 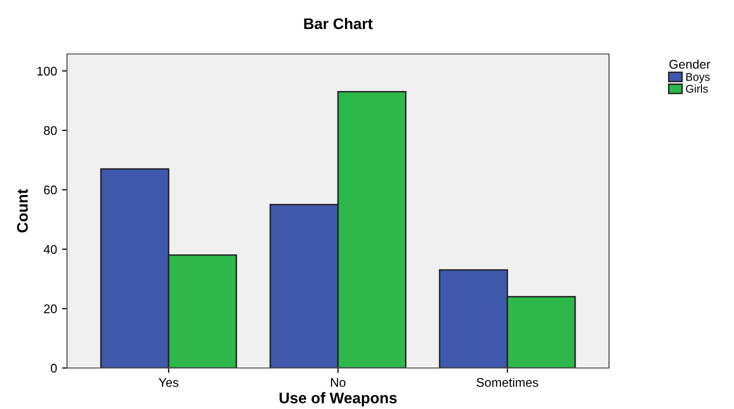 I want to click on x-axis-title: Use of Weapons, so click(x=338, y=399).